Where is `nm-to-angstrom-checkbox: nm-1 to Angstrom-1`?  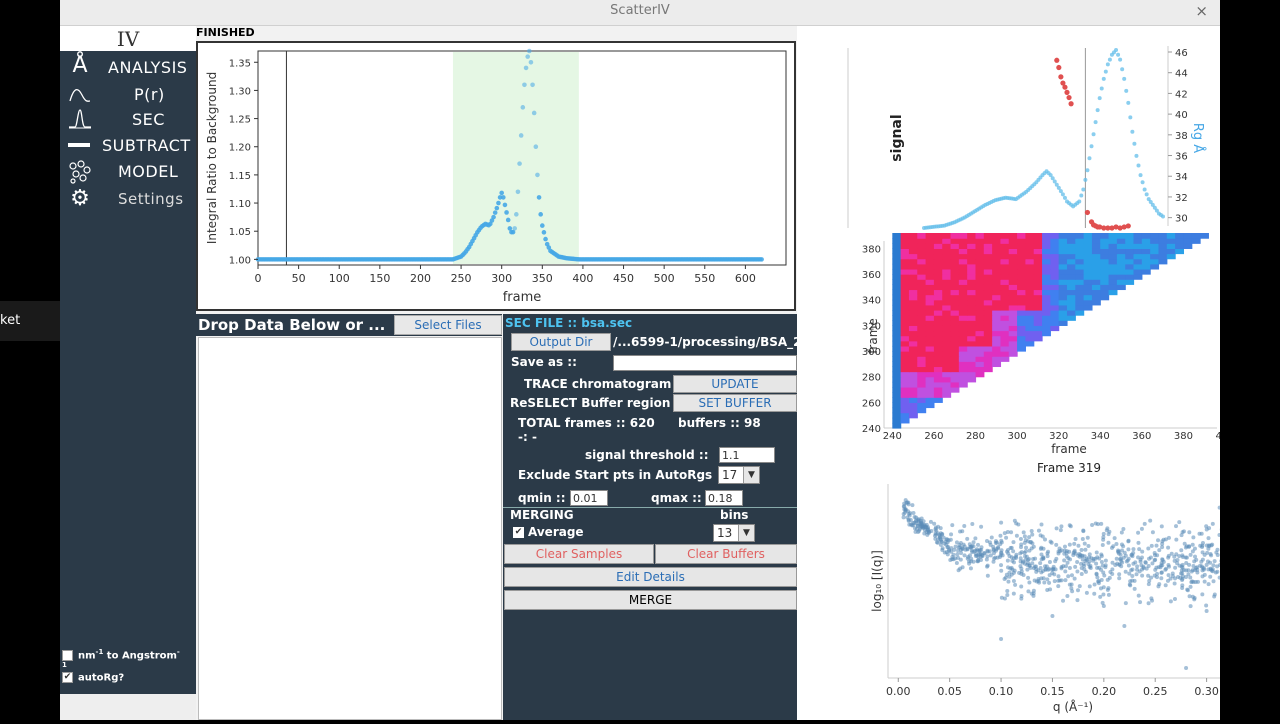 nm-to-angstrom-checkbox: nm-1 to Angstrom-1 is located at coordinates (122, 655).